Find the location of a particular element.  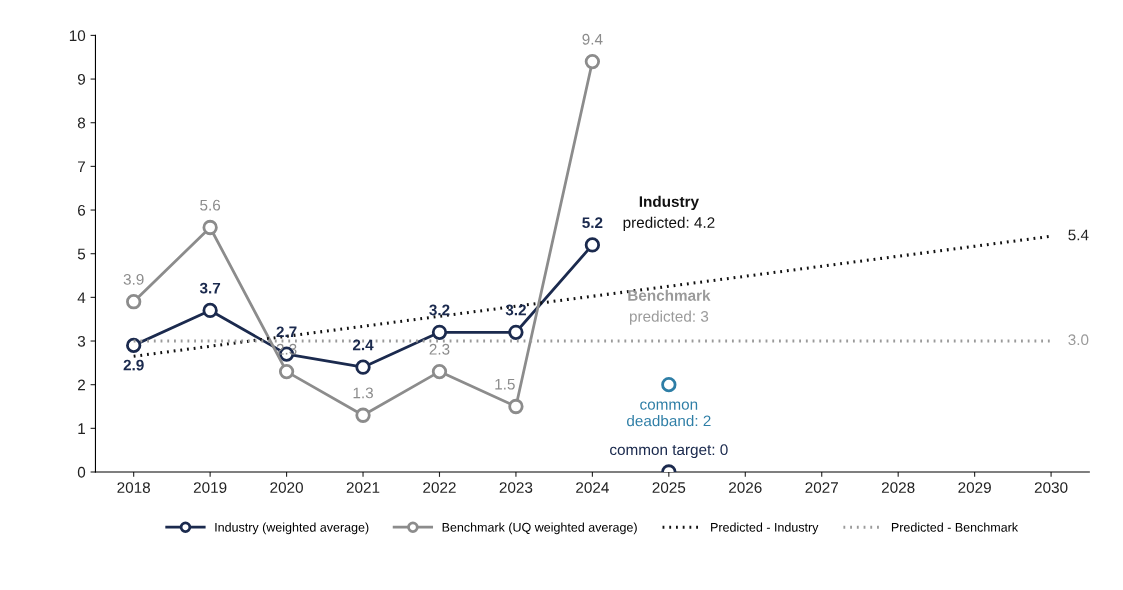

data-label: 9.4 is located at coordinates (592, 39).